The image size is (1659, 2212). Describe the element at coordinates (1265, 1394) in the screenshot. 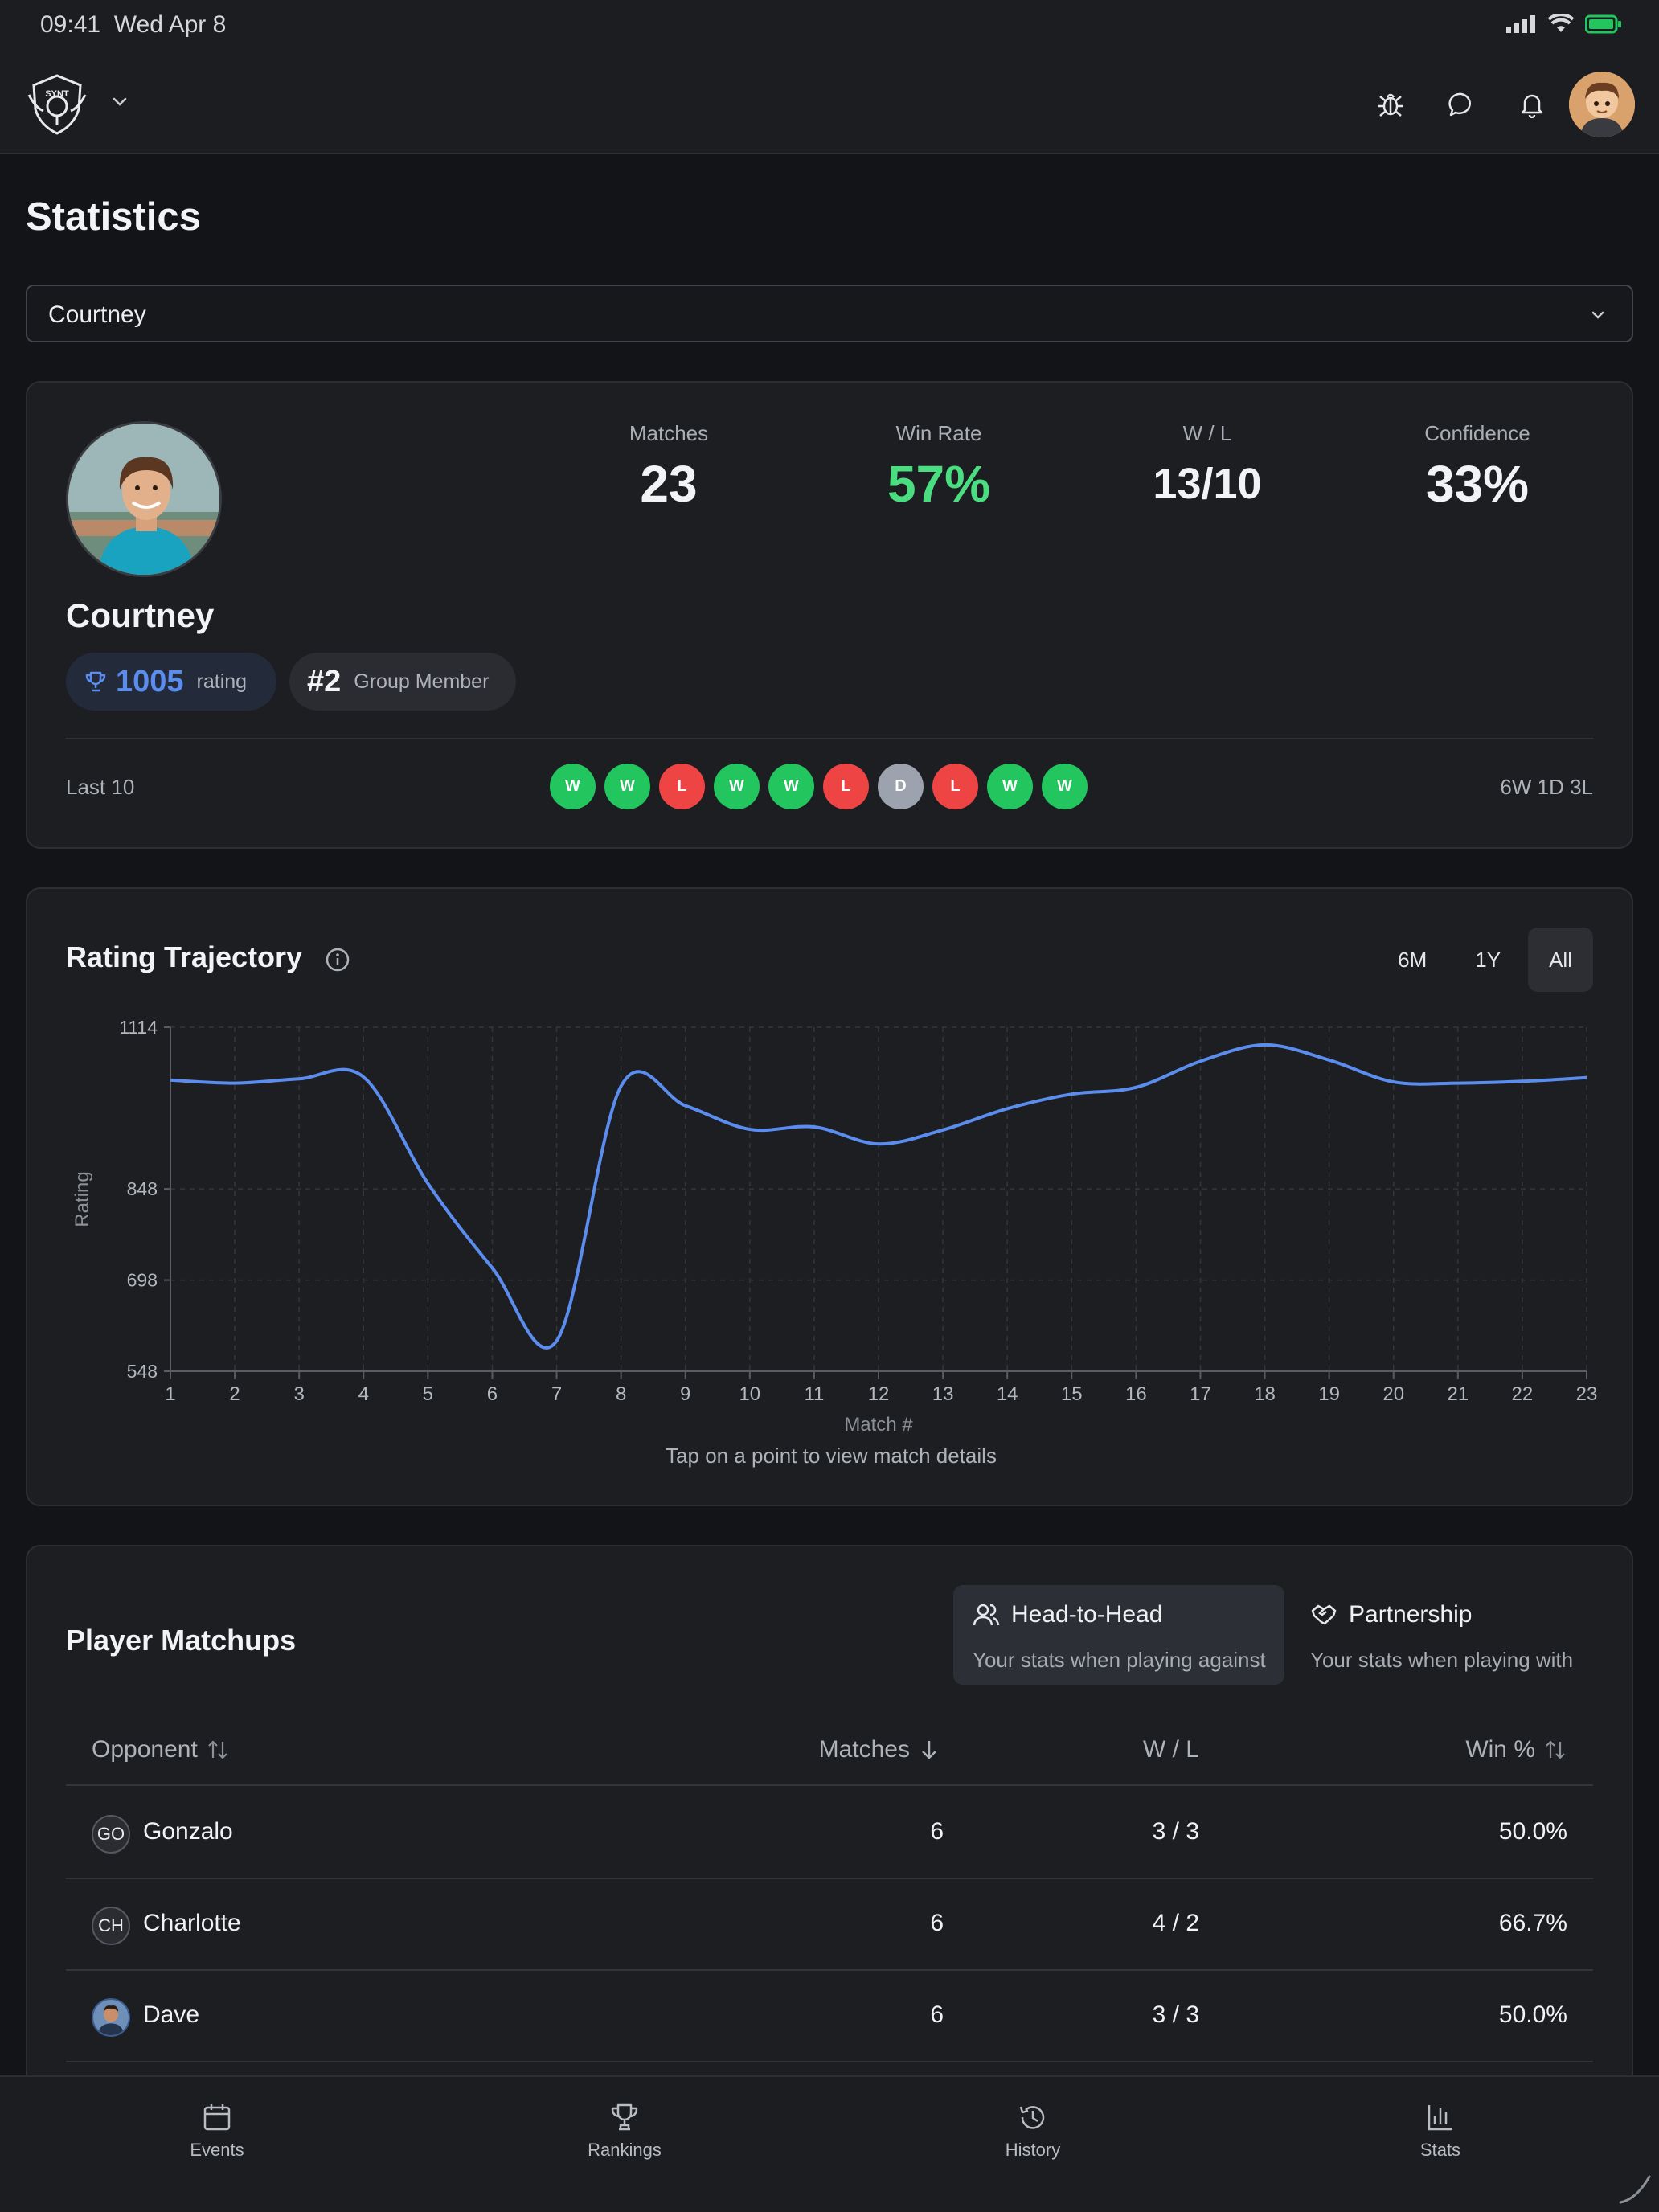

I see `x-tick-label: 18` at that location.